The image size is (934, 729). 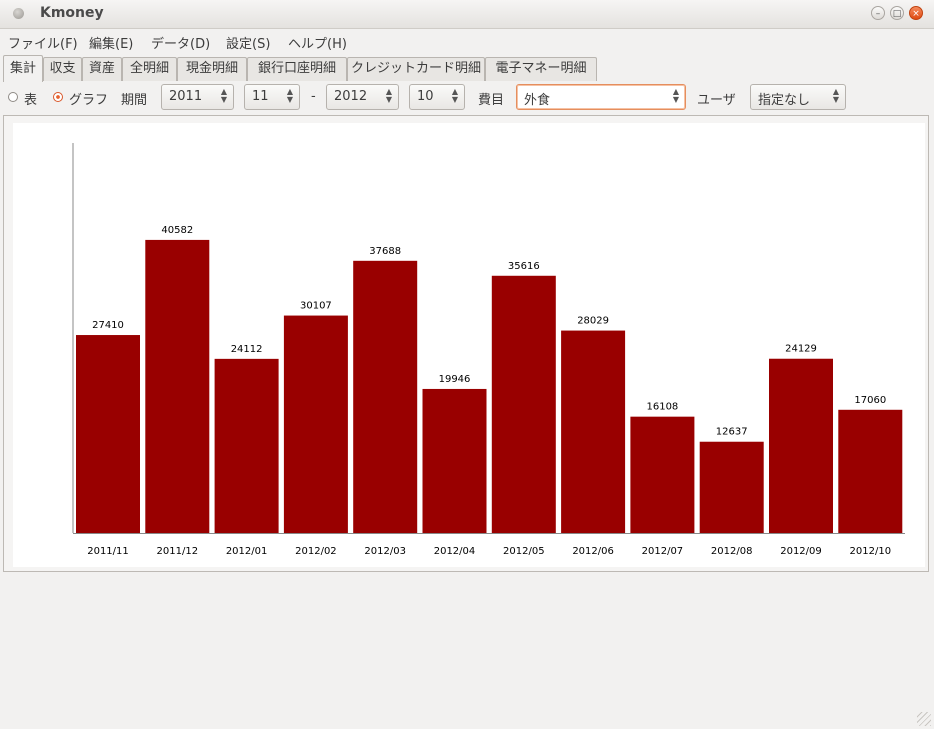 I want to click on window-title: Kmoney, so click(x=72, y=13).